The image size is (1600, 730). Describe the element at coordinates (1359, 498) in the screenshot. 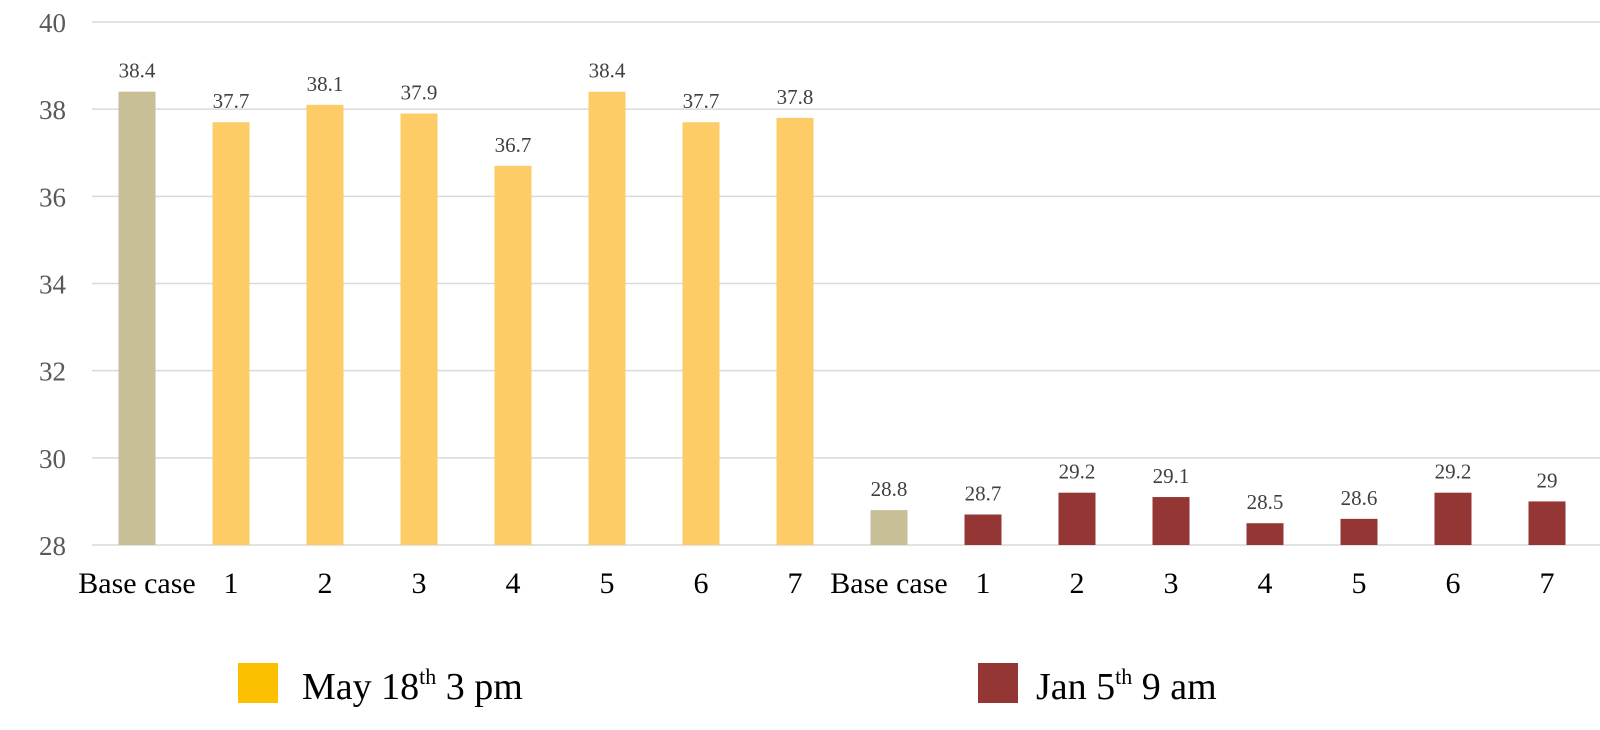

I see `data-label: 28.6` at that location.